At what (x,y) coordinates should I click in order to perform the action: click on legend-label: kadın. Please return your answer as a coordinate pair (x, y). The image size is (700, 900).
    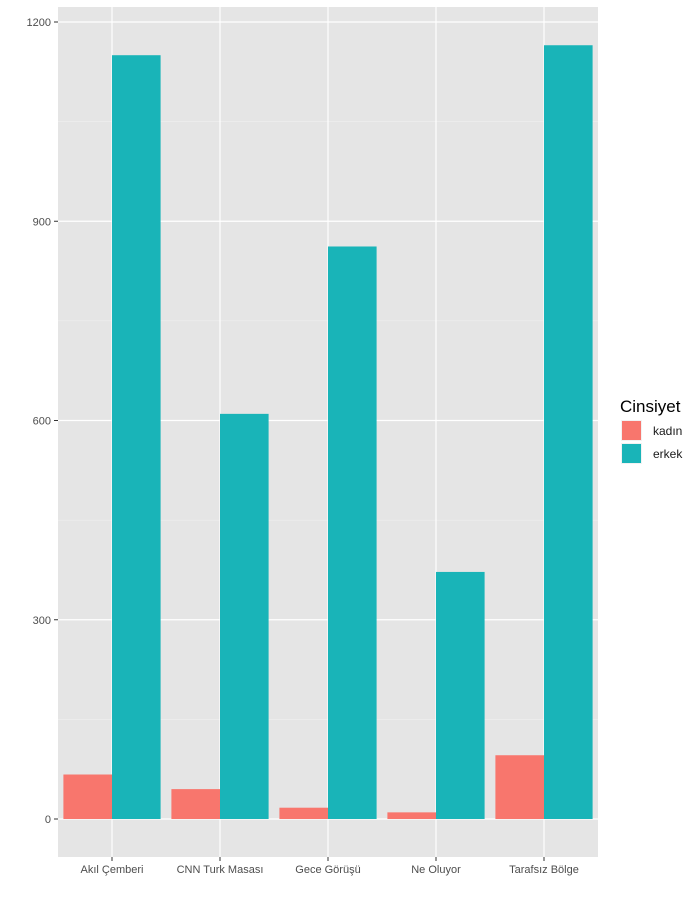
    Looking at the image, I should click on (667, 431).